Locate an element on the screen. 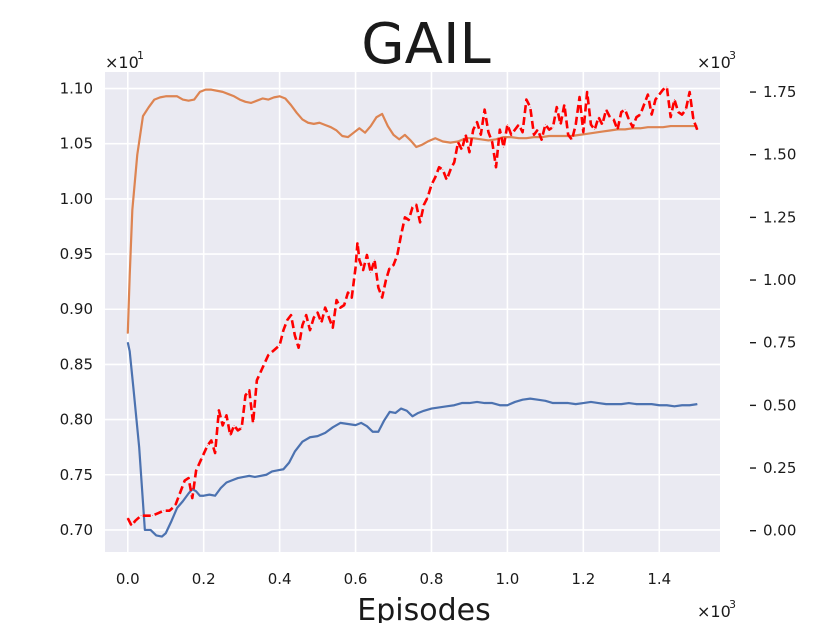  x-tick-label: 1.0 is located at coordinates (507, 579).